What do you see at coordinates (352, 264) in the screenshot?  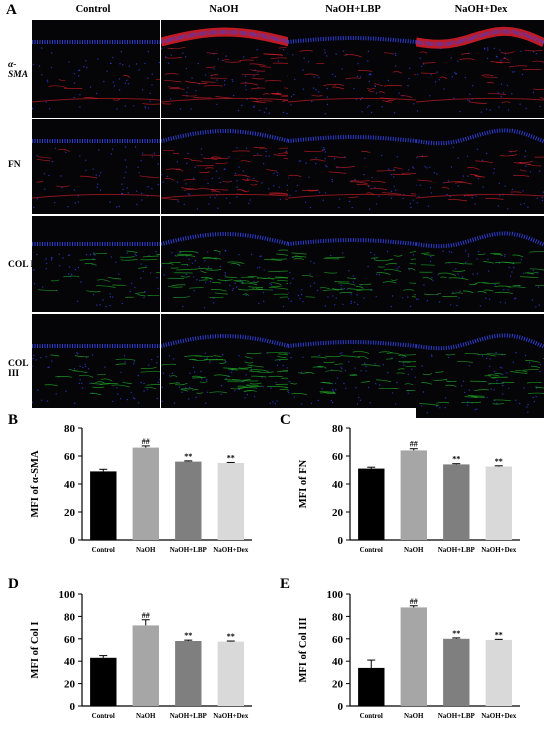 I see `micrograph-col-i-naoh-lbp` at bounding box center [352, 264].